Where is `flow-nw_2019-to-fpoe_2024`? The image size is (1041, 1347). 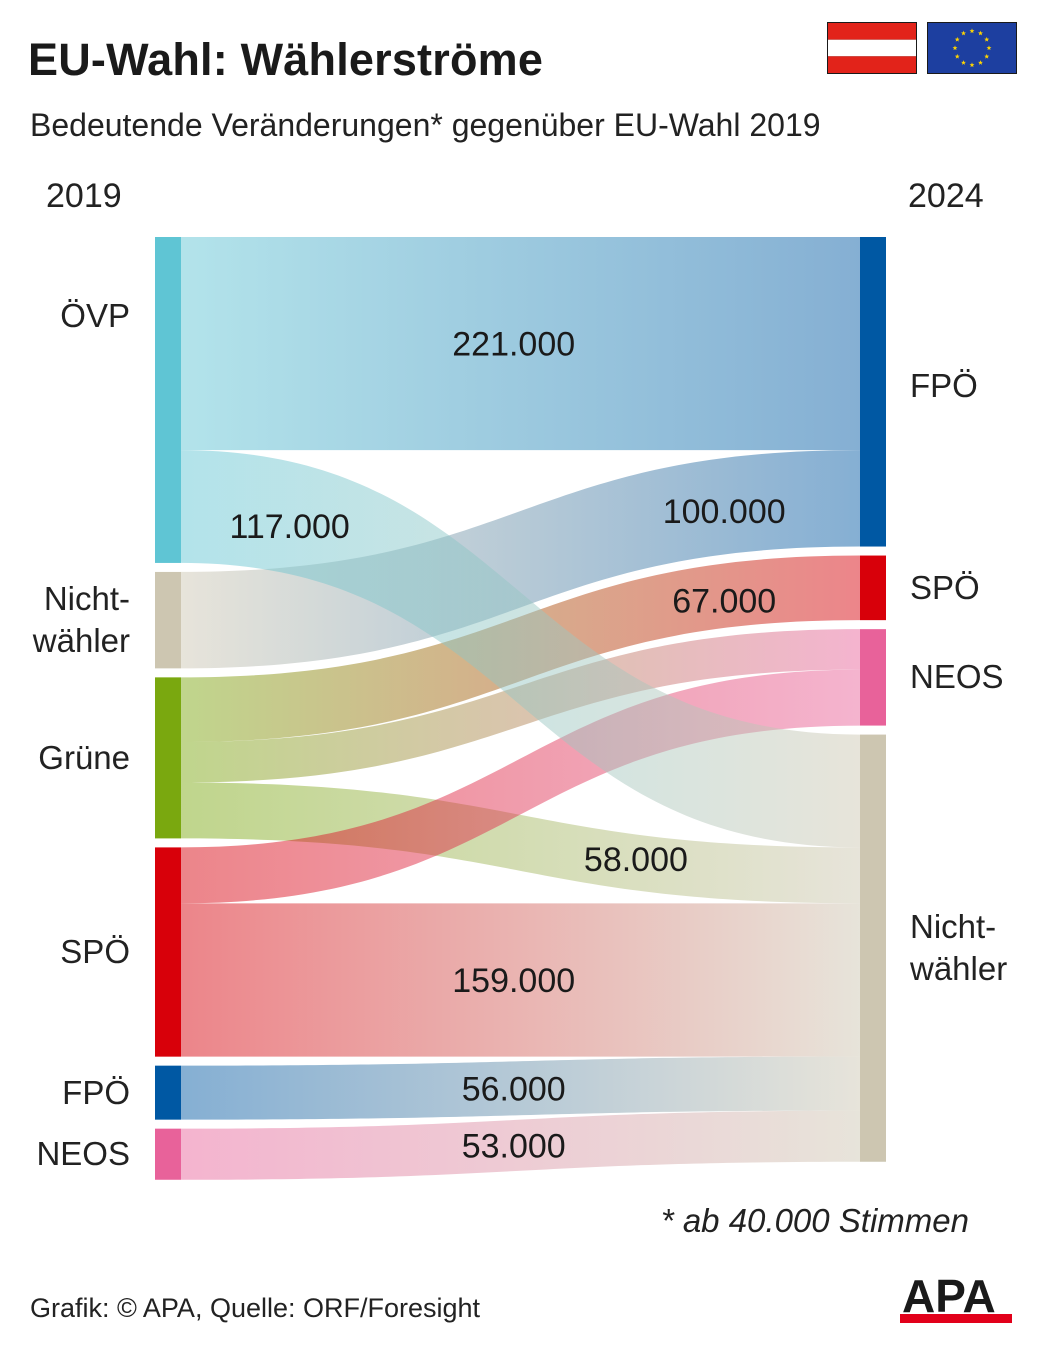 flow-nw_2019-to-fpoe_2024 is located at coordinates (520, 559).